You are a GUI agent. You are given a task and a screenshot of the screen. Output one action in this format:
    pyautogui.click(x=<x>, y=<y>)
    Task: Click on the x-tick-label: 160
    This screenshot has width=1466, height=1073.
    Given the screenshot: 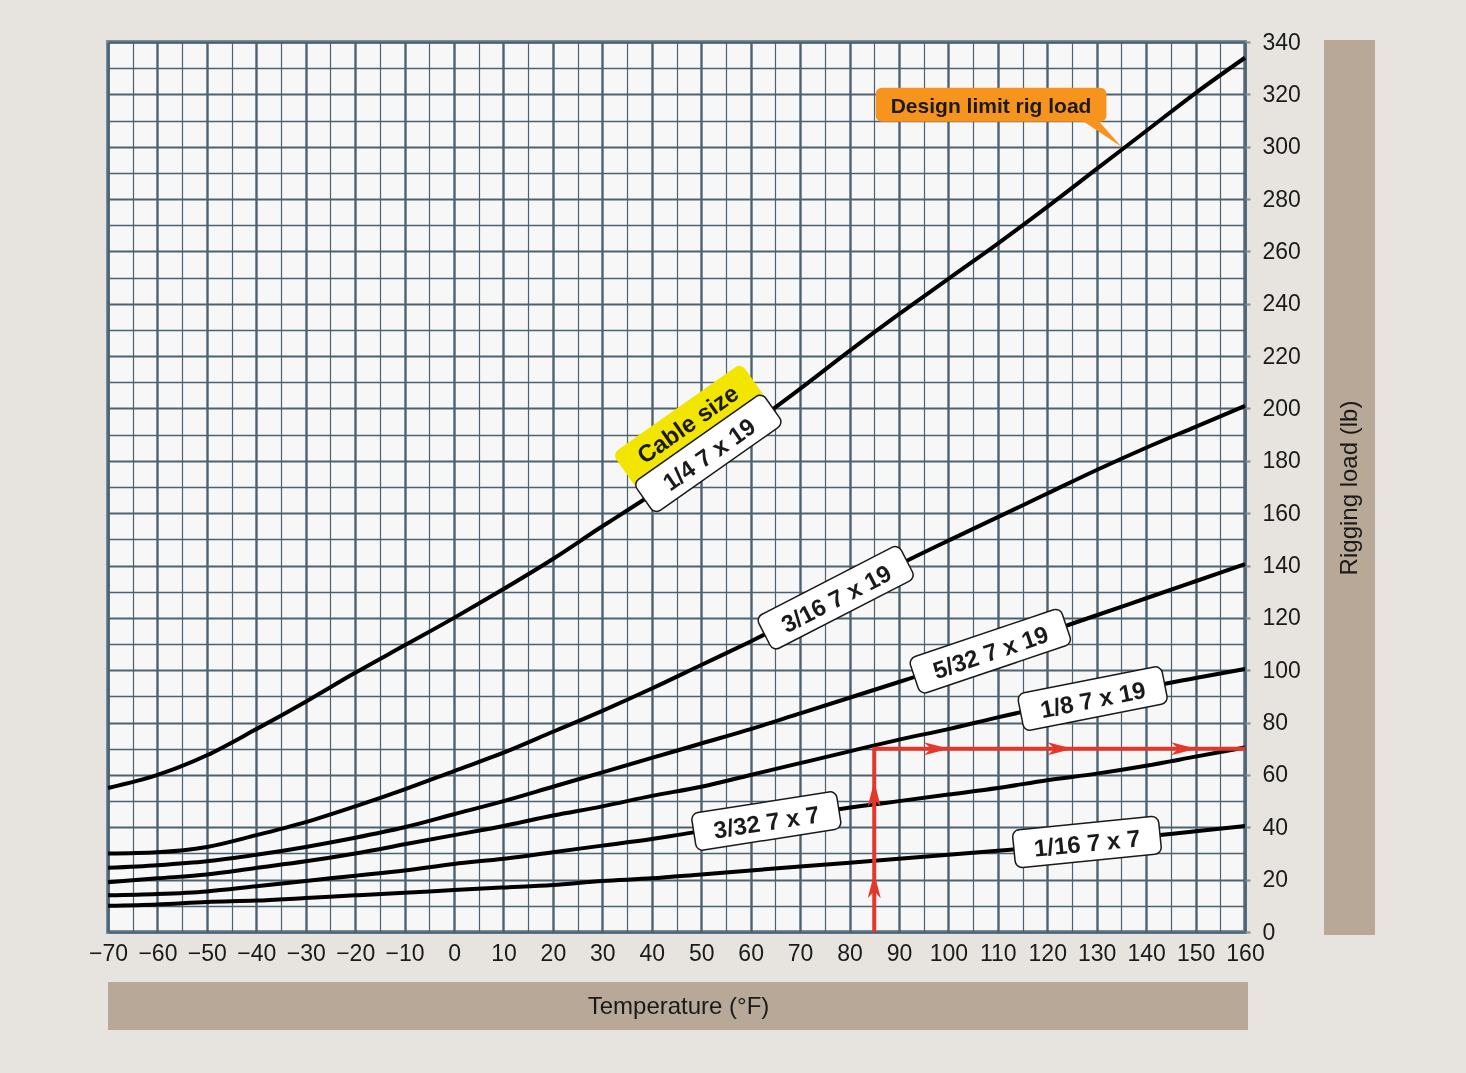 What is the action you would take?
    pyautogui.click(x=1245, y=952)
    